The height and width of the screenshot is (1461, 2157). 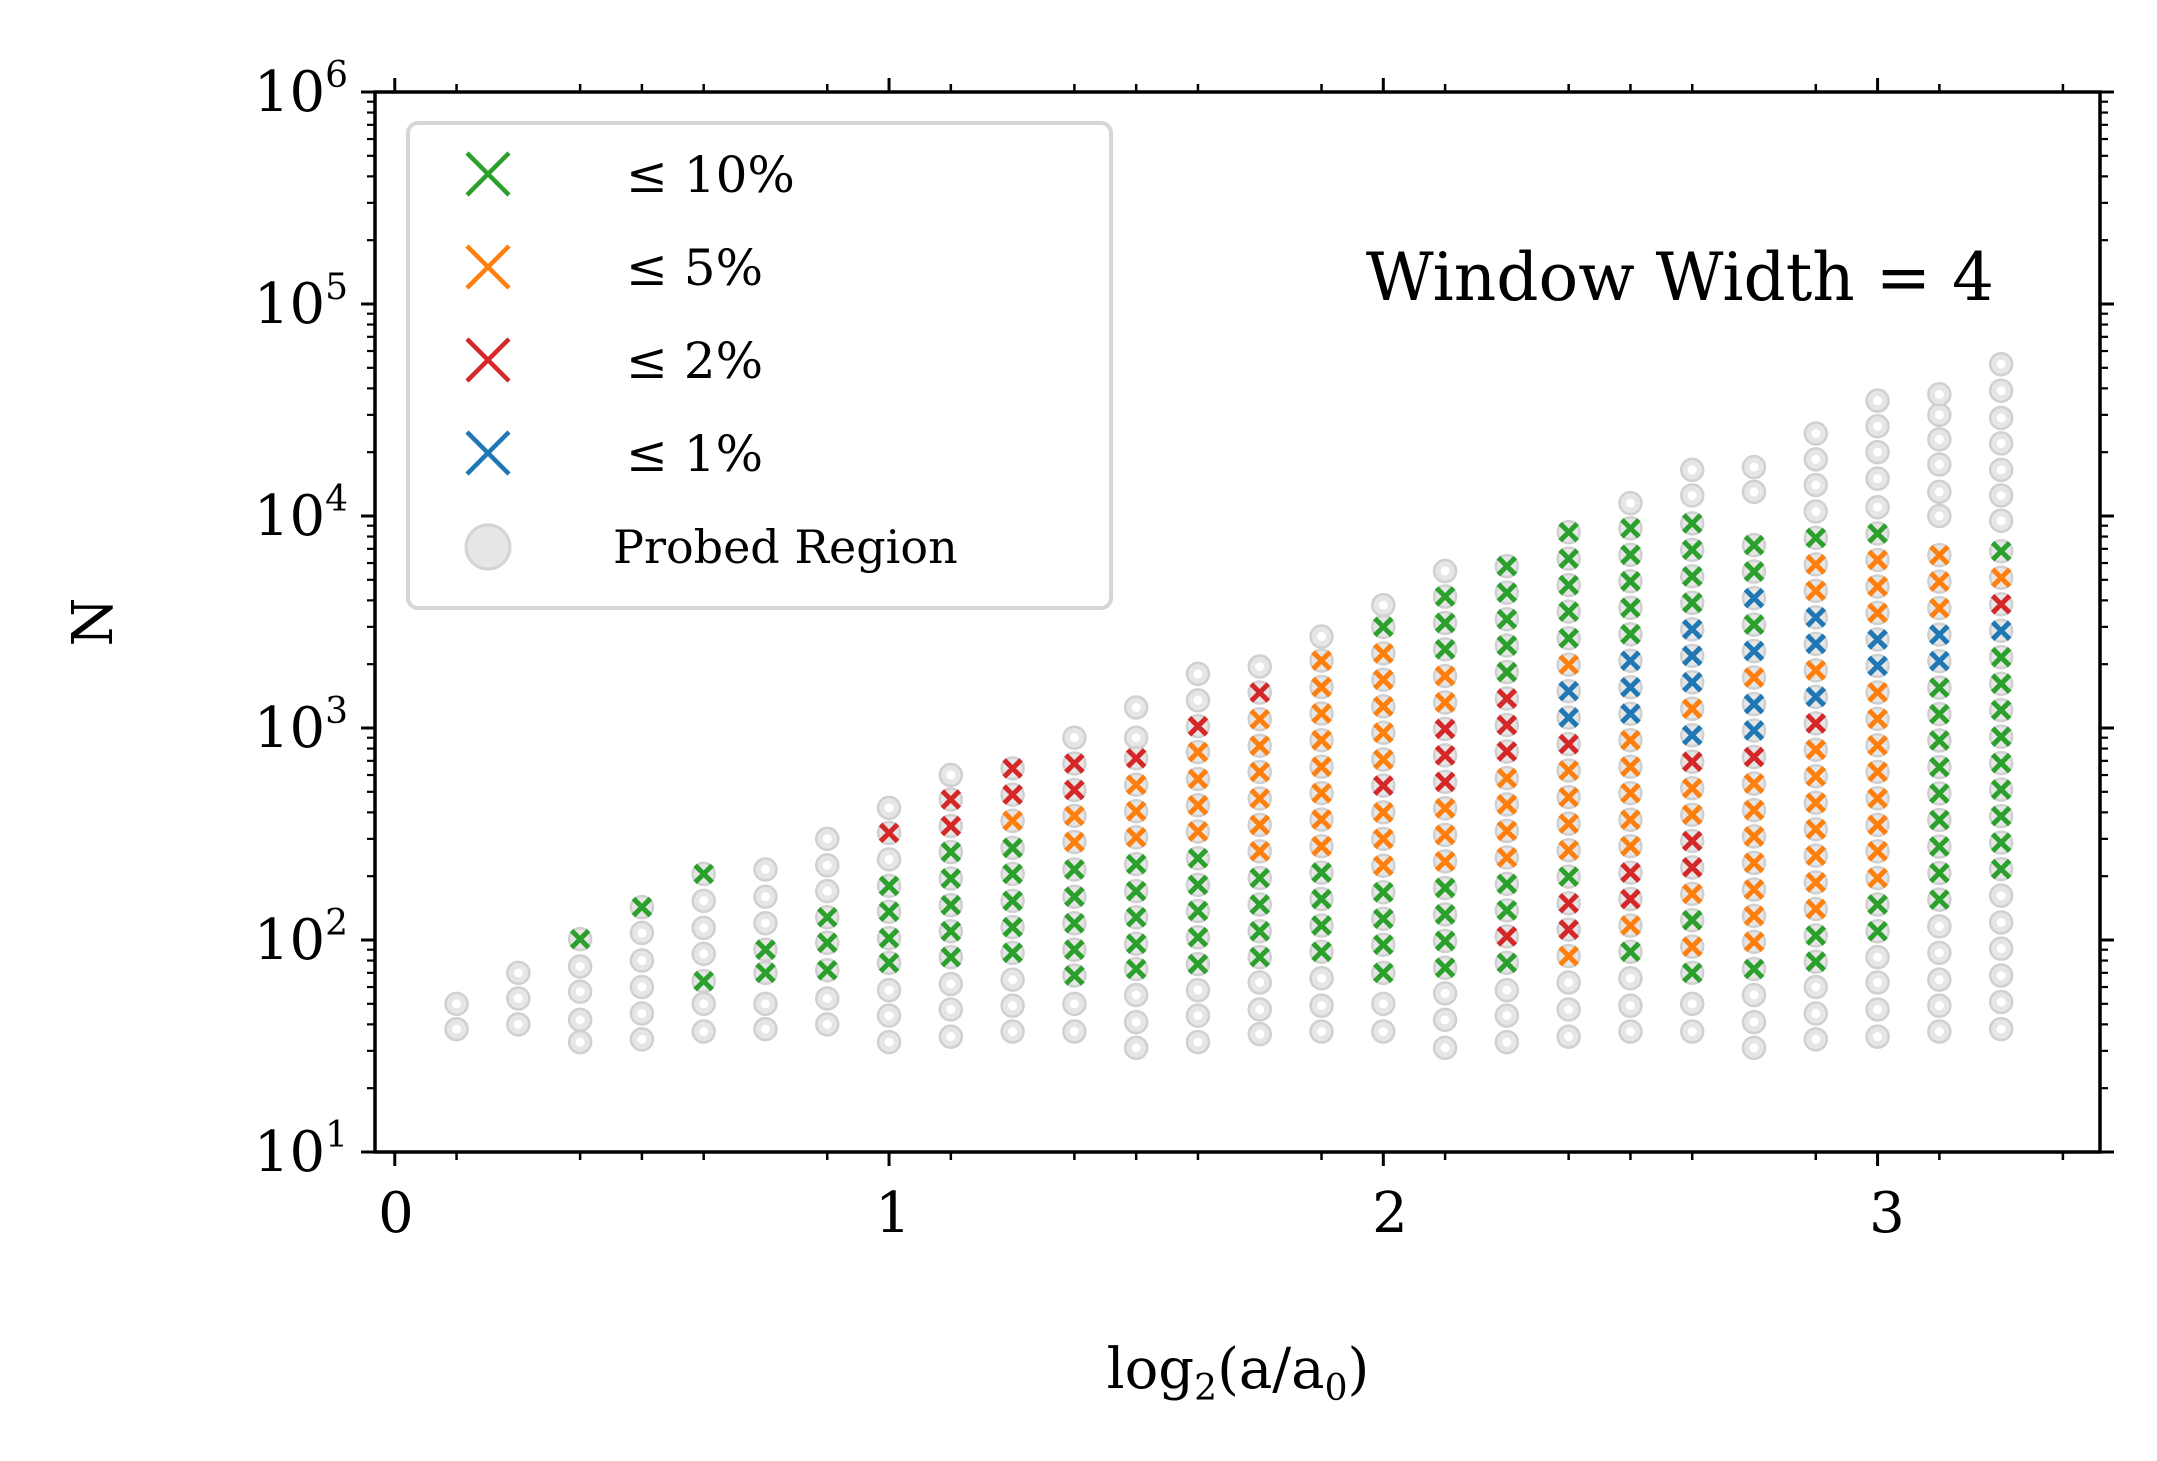 What do you see at coordinates (488, 547) in the screenshot?
I see `legend-marker-probed` at bounding box center [488, 547].